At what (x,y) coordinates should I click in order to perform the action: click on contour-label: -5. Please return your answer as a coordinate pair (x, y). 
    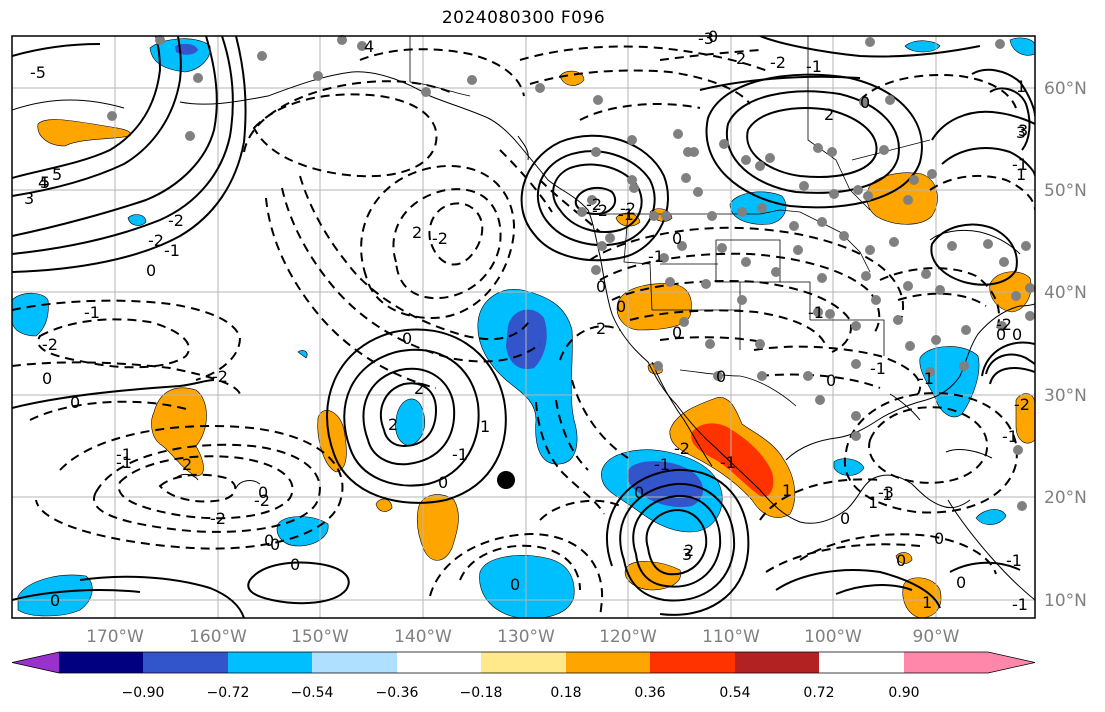
    Looking at the image, I should click on (38, 72).